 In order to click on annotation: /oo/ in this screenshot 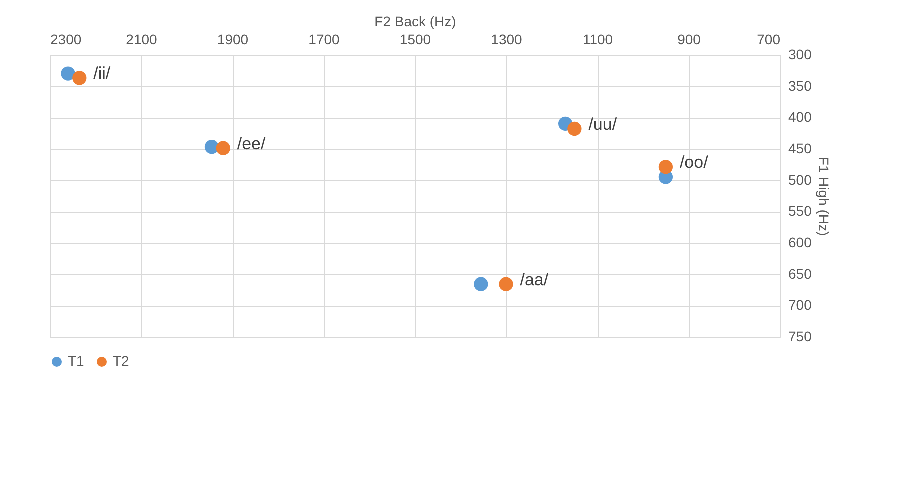, I will do `click(694, 162)`.